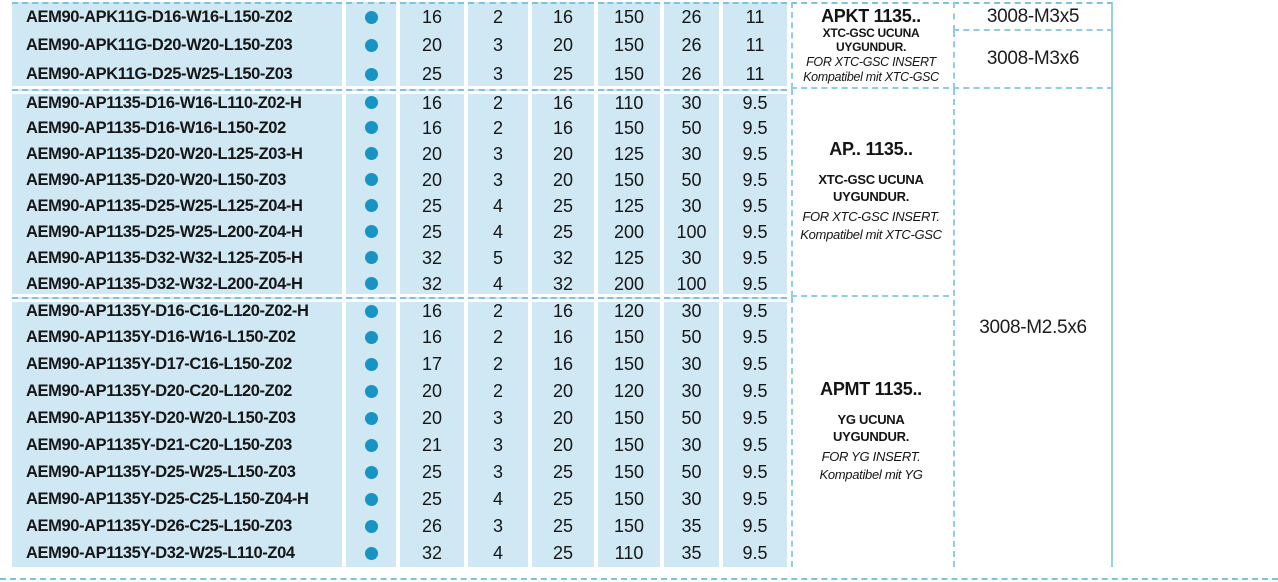 The width and height of the screenshot is (1278, 582). What do you see at coordinates (177, 337) in the screenshot?
I see `product-code: AEM90-AP1135Y-D16-W16-L150-Z02` at bounding box center [177, 337].